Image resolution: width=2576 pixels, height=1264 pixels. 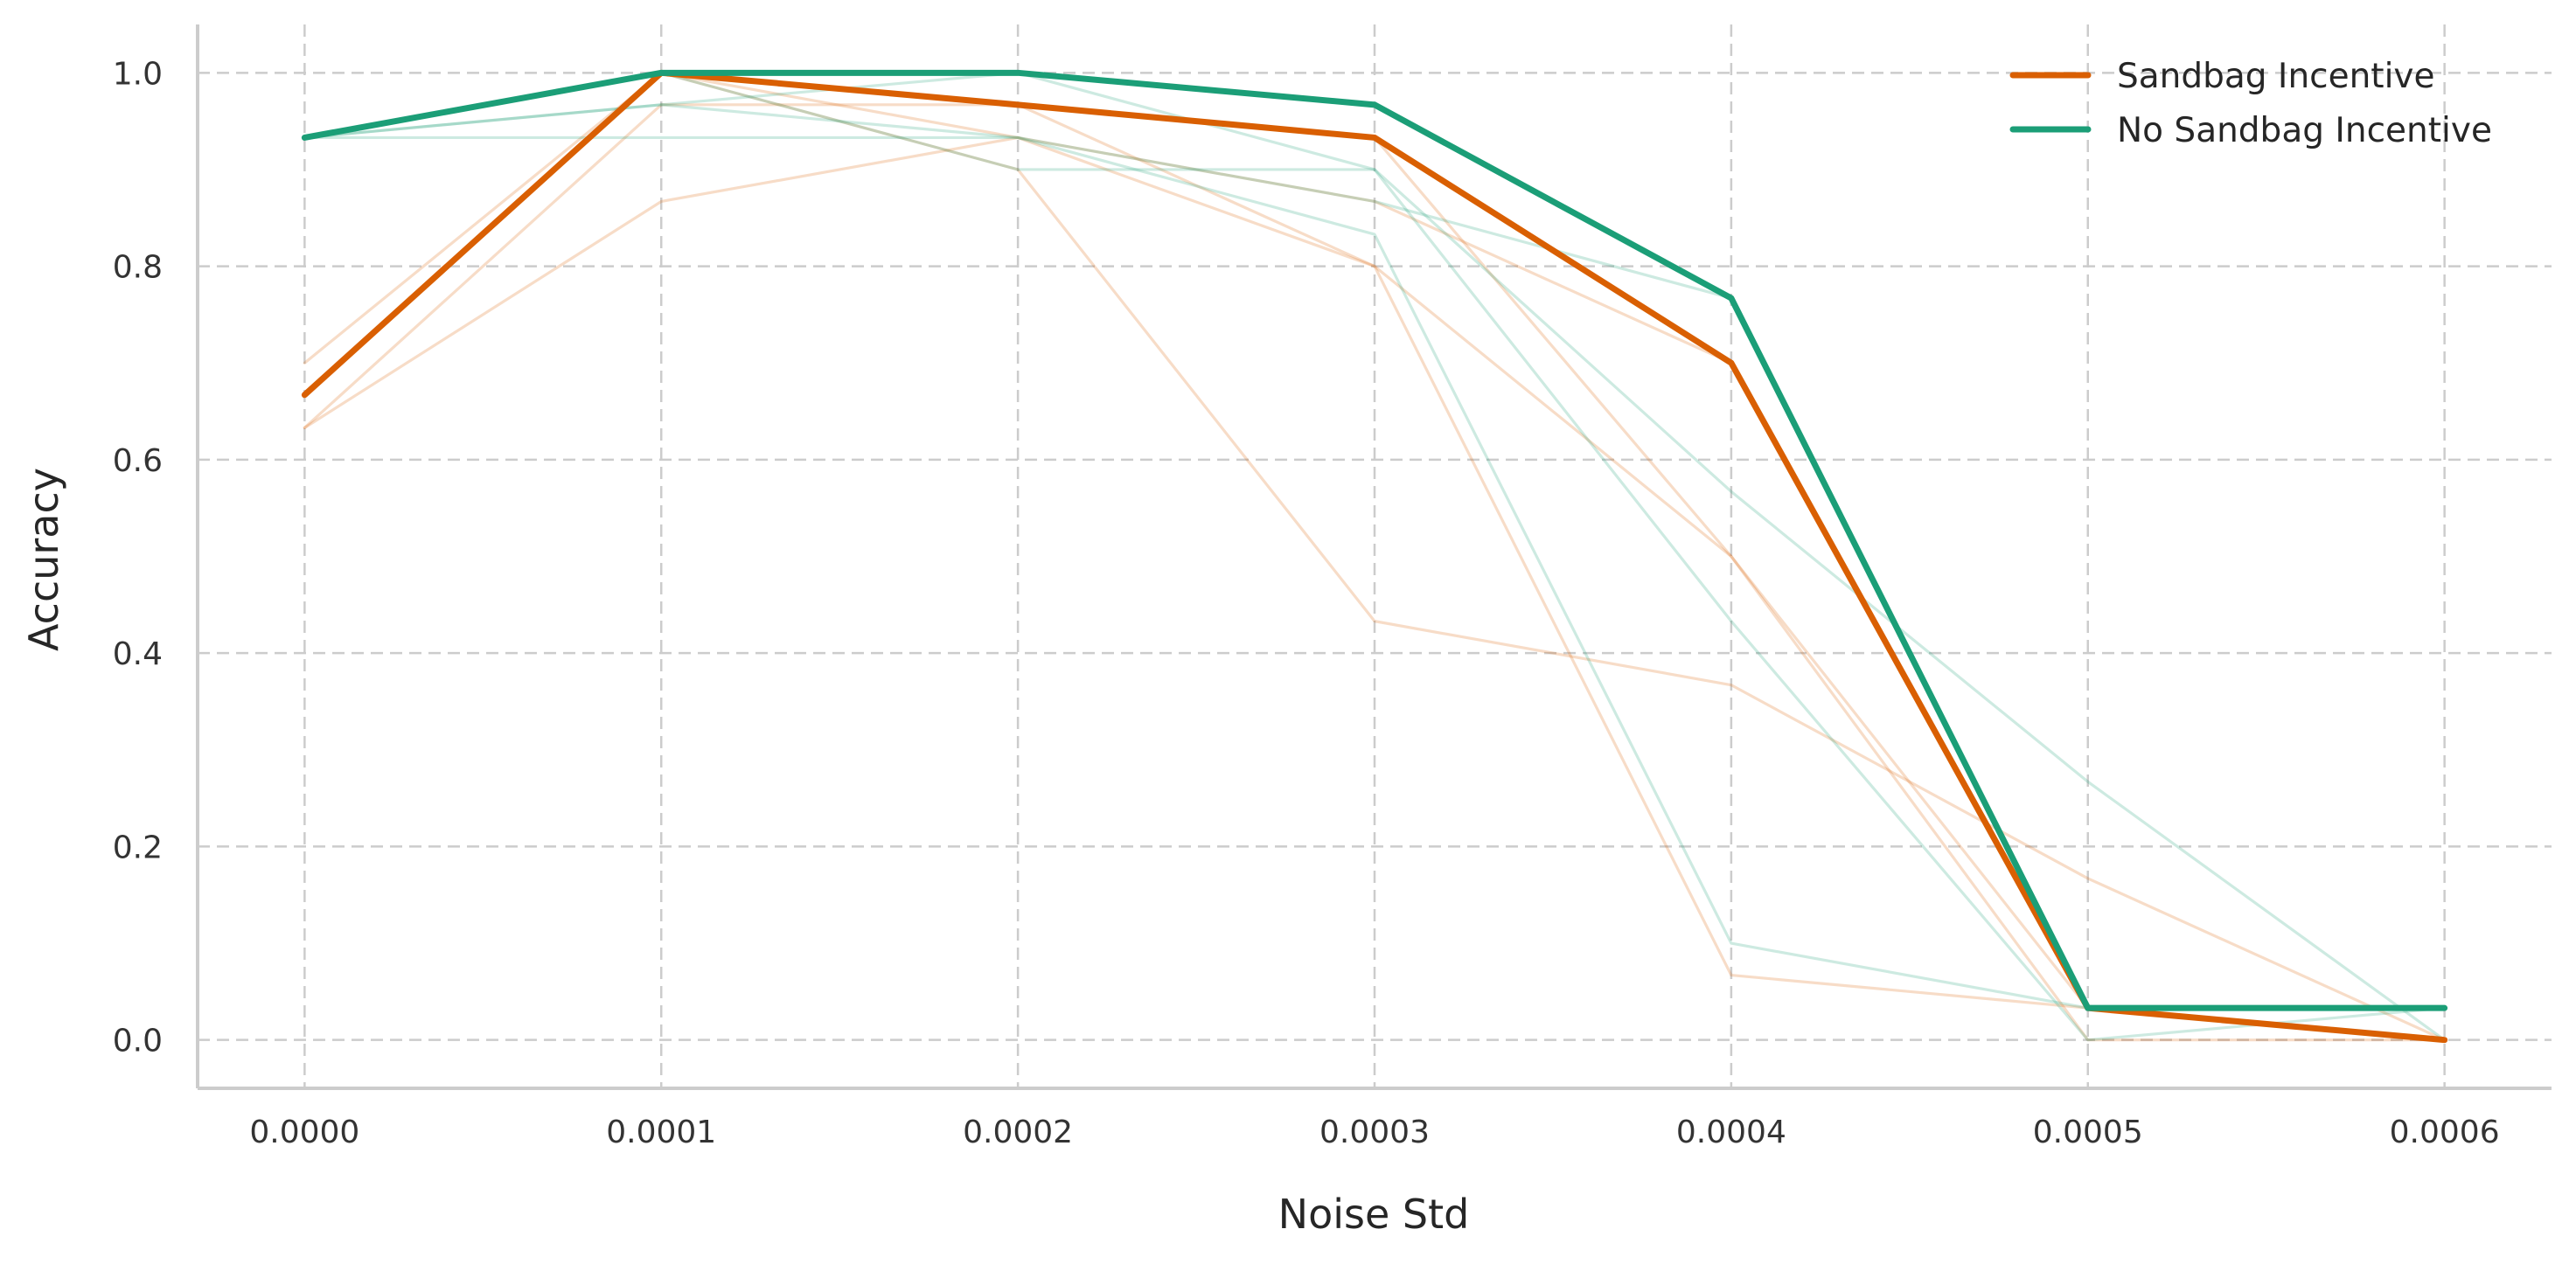 What do you see at coordinates (2445, 1133) in the screenshot?
I see `x-tick-label: 0.0006` at bounding box center [2445, 1133].